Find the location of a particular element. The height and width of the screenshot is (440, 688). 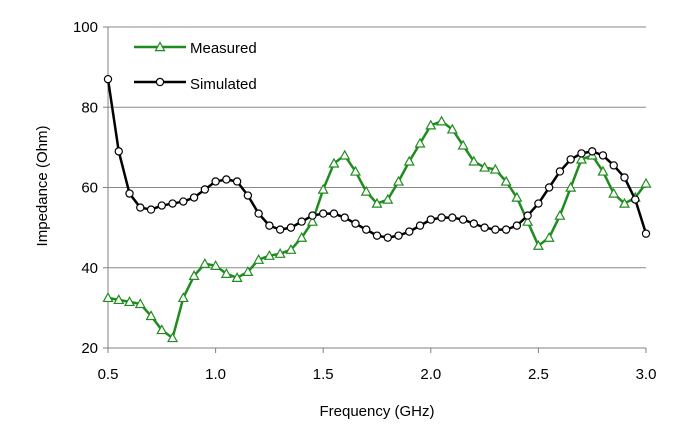

x-tick-label: 0.5 is located at coordinates (108, 374).